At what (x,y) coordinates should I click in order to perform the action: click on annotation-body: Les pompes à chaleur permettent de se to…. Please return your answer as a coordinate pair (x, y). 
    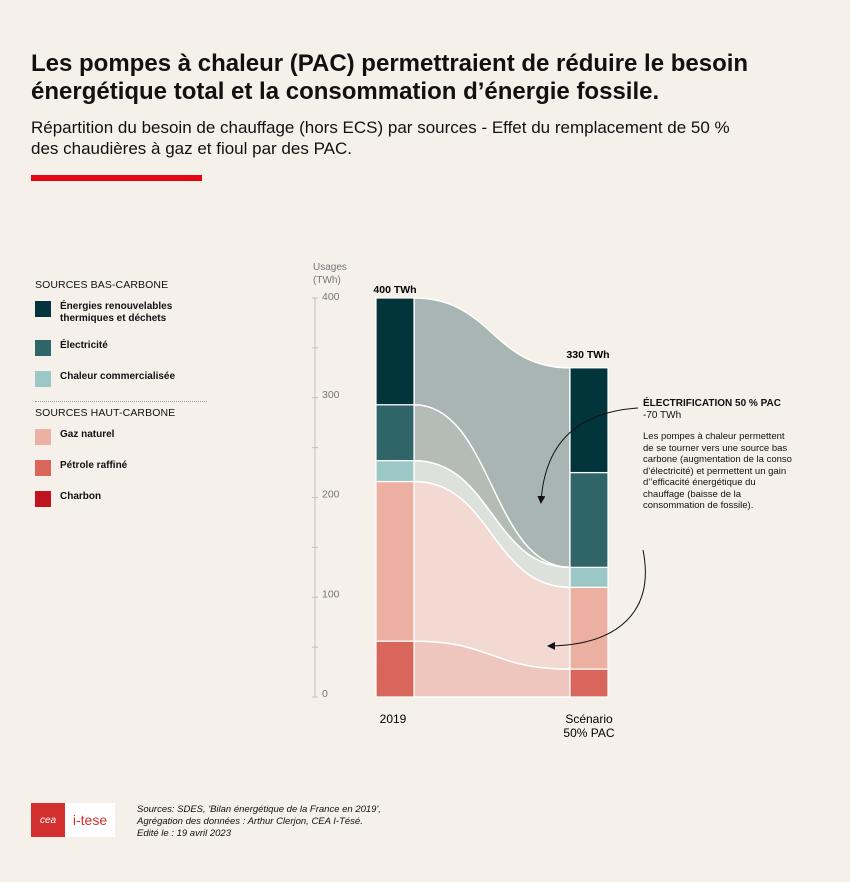
    Looking at the image, I should click on (717, 471).